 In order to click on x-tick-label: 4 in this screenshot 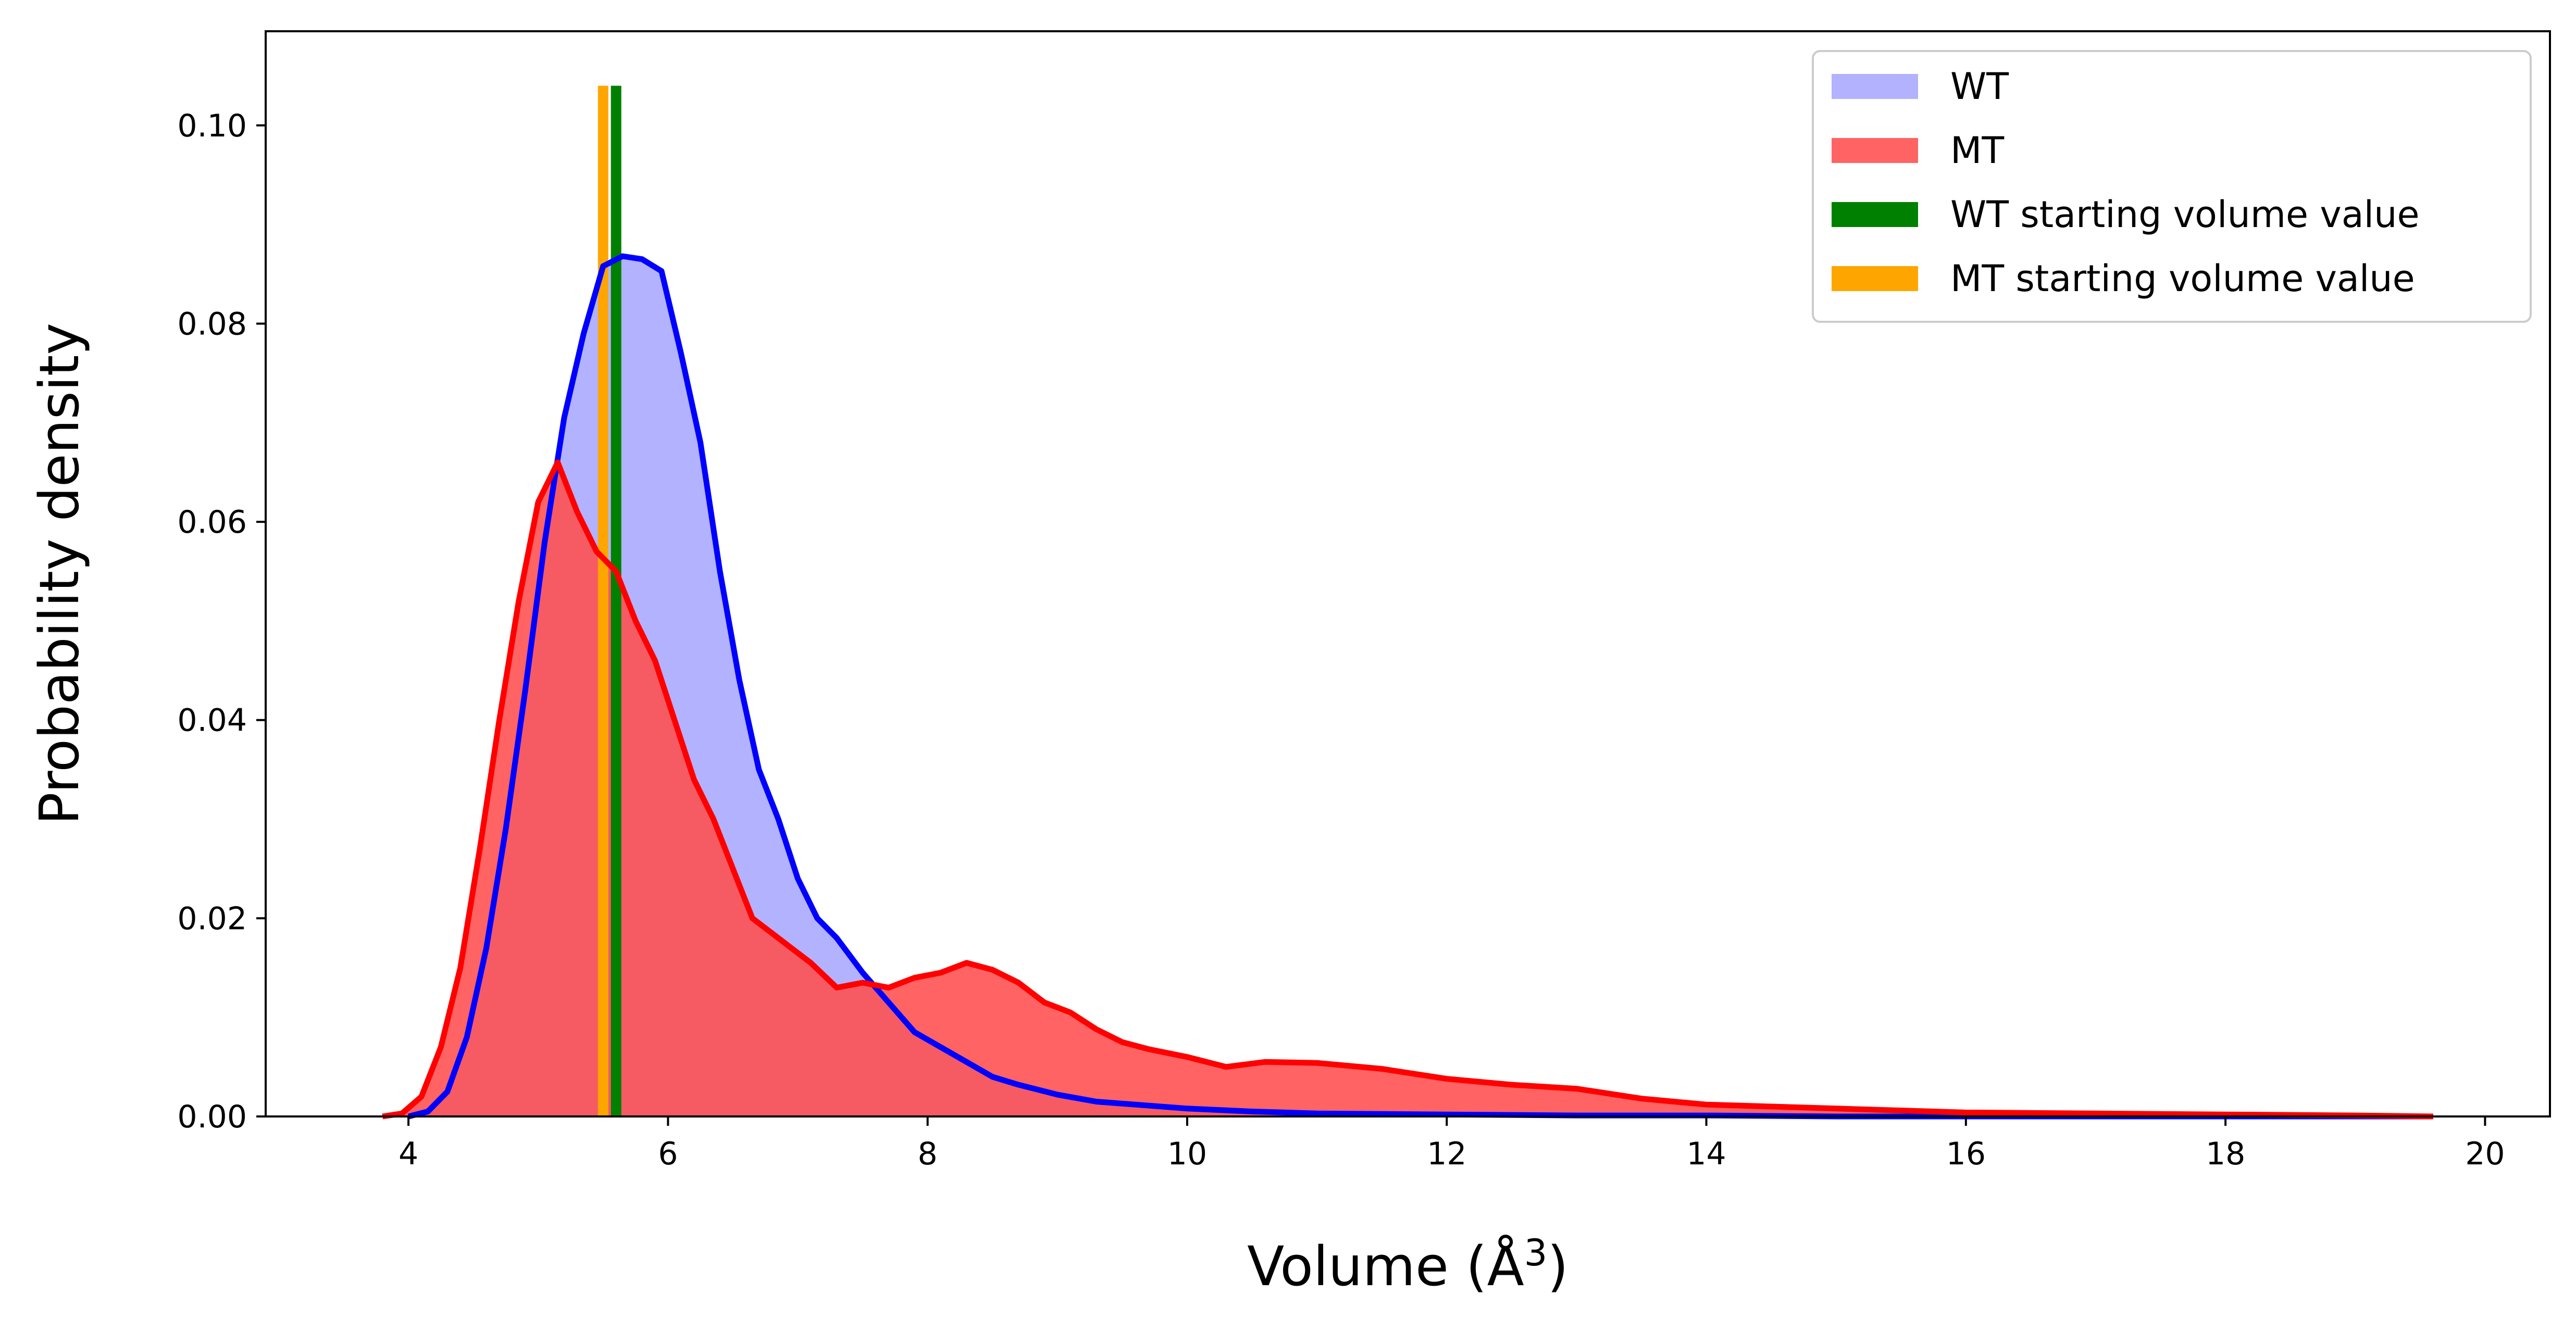, I will do `click(409, 1154)`.